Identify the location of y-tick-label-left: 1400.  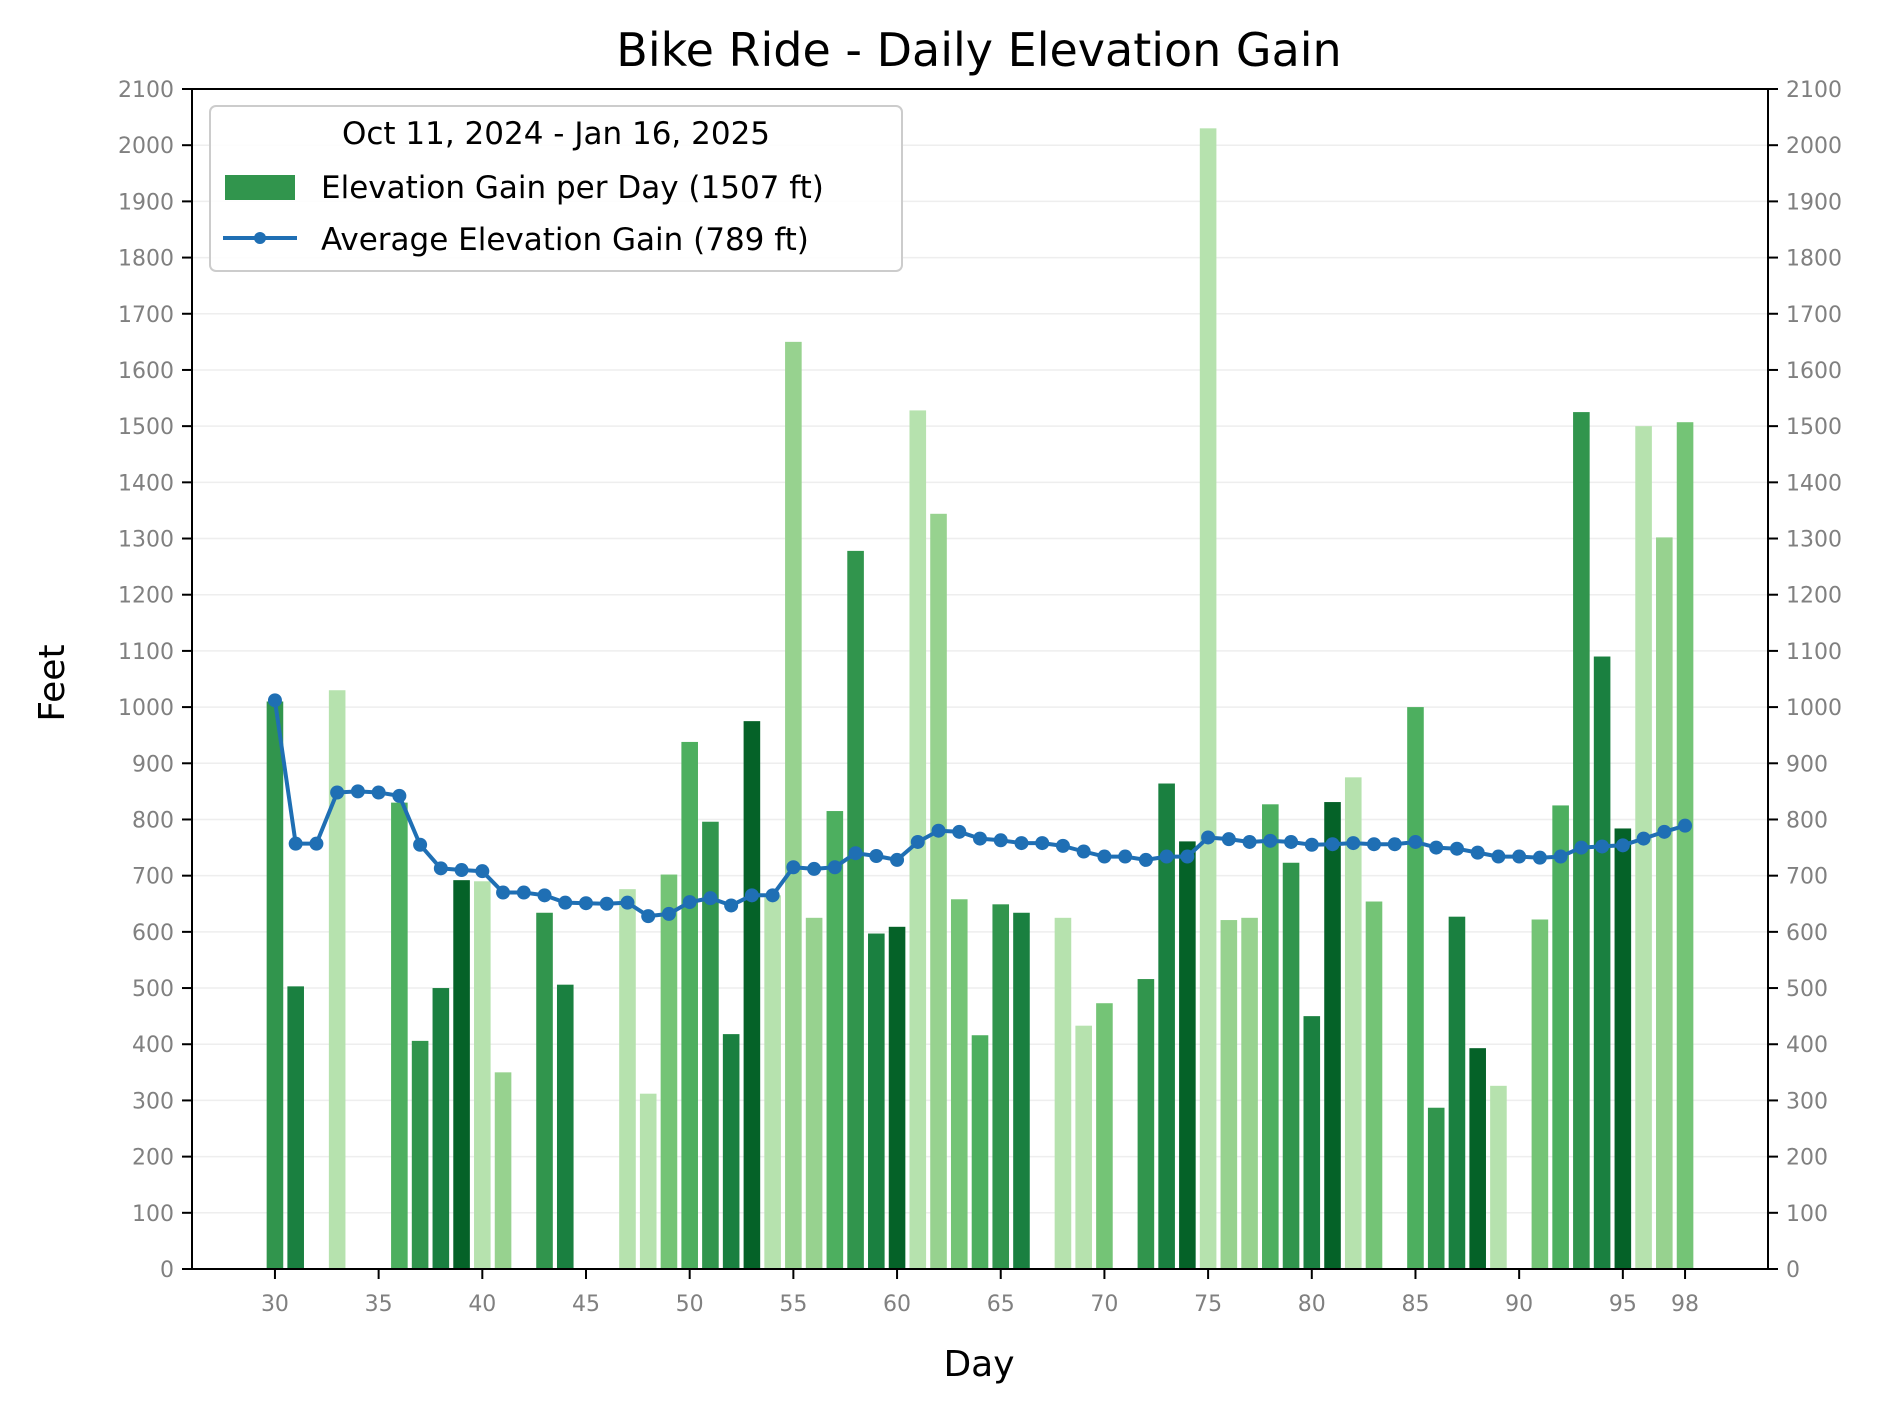
(146, 483).